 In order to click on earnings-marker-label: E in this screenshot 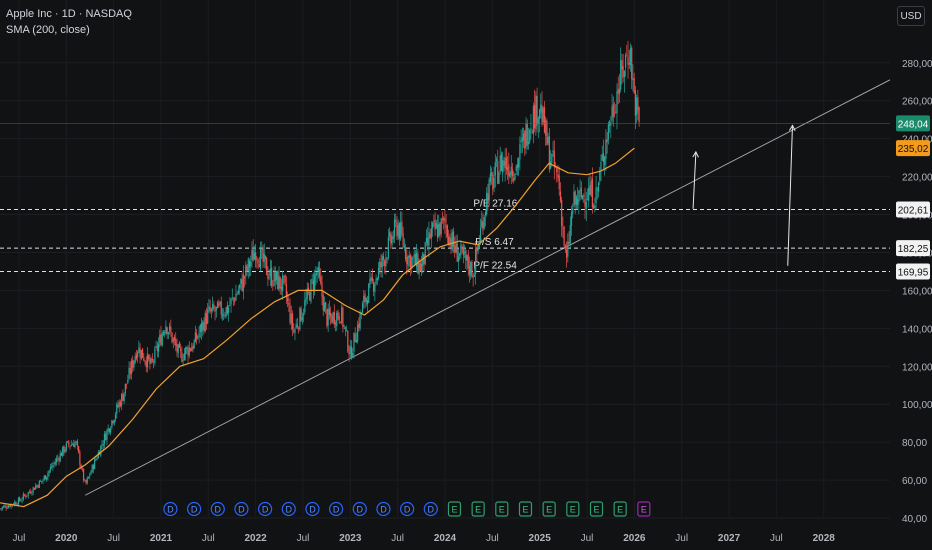, I will do `click(454, 510)`.